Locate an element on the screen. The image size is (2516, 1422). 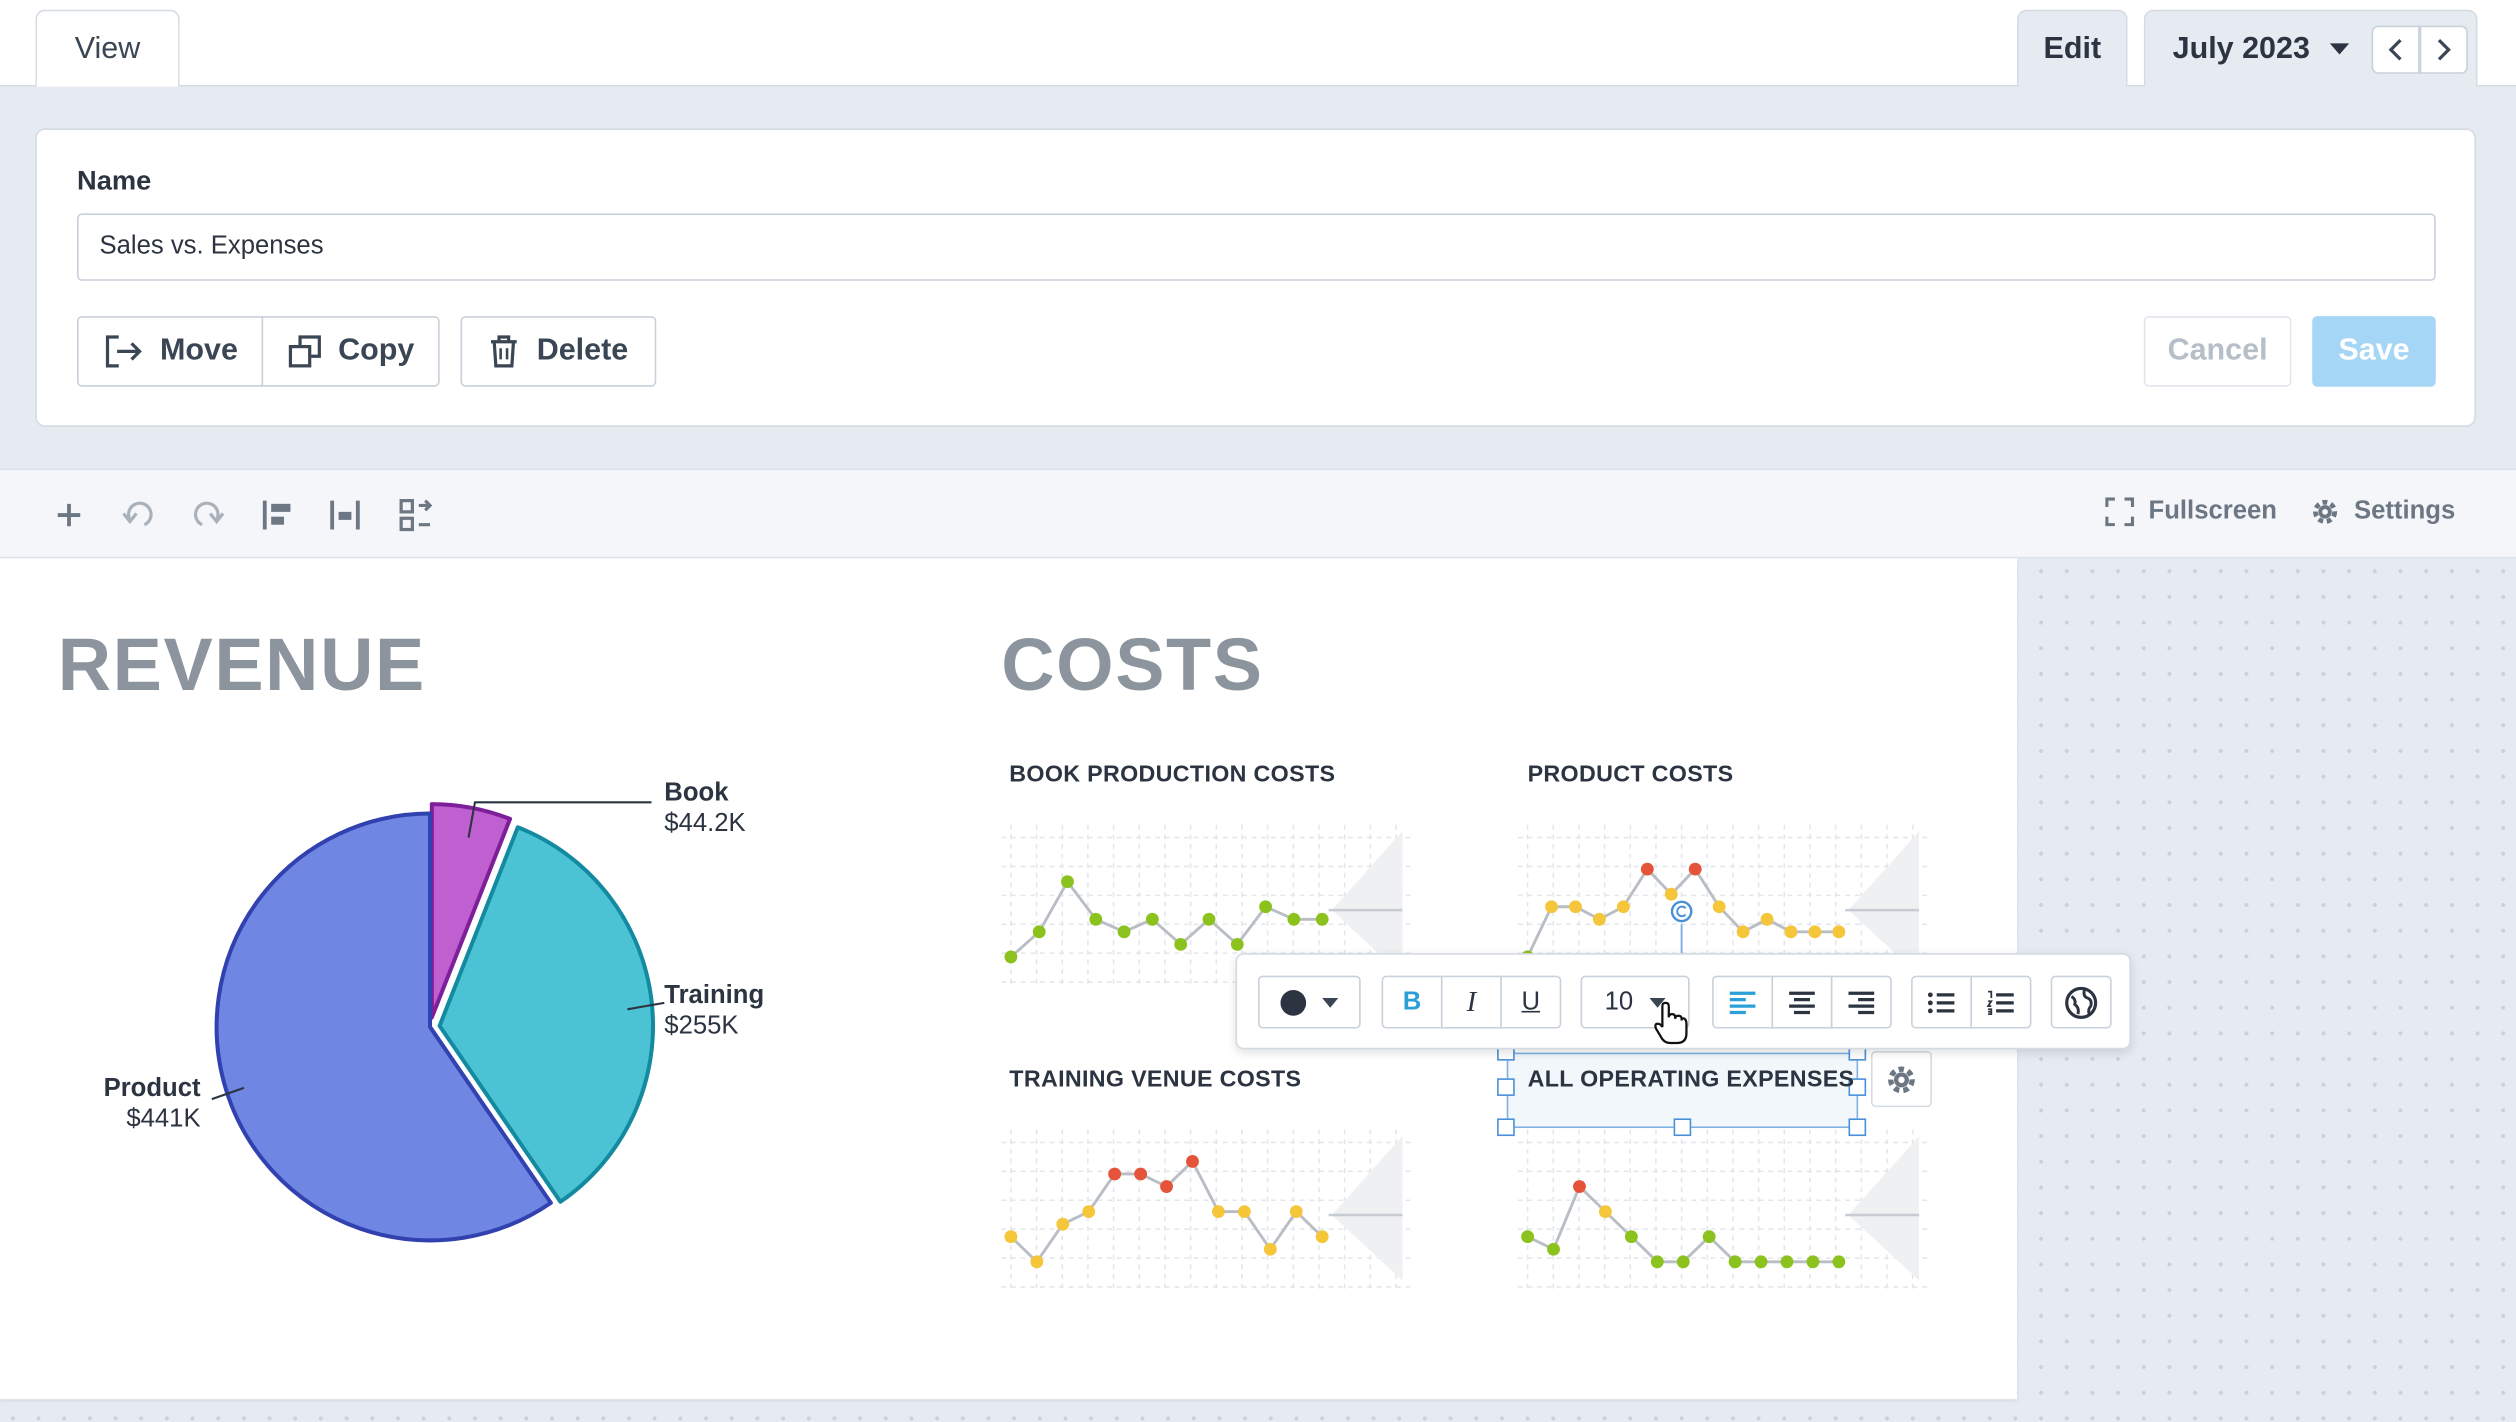
redo-button is located at coordinates (207, 515).